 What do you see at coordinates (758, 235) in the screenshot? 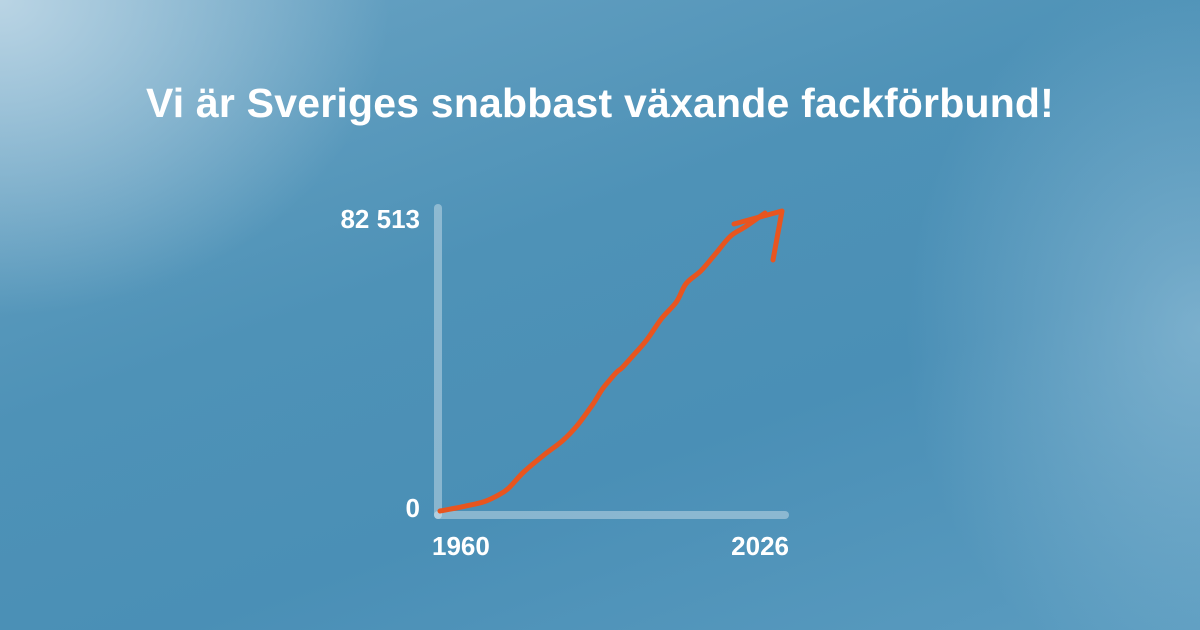
I see `arrowhead-icon` at bounding box center [758, 235].